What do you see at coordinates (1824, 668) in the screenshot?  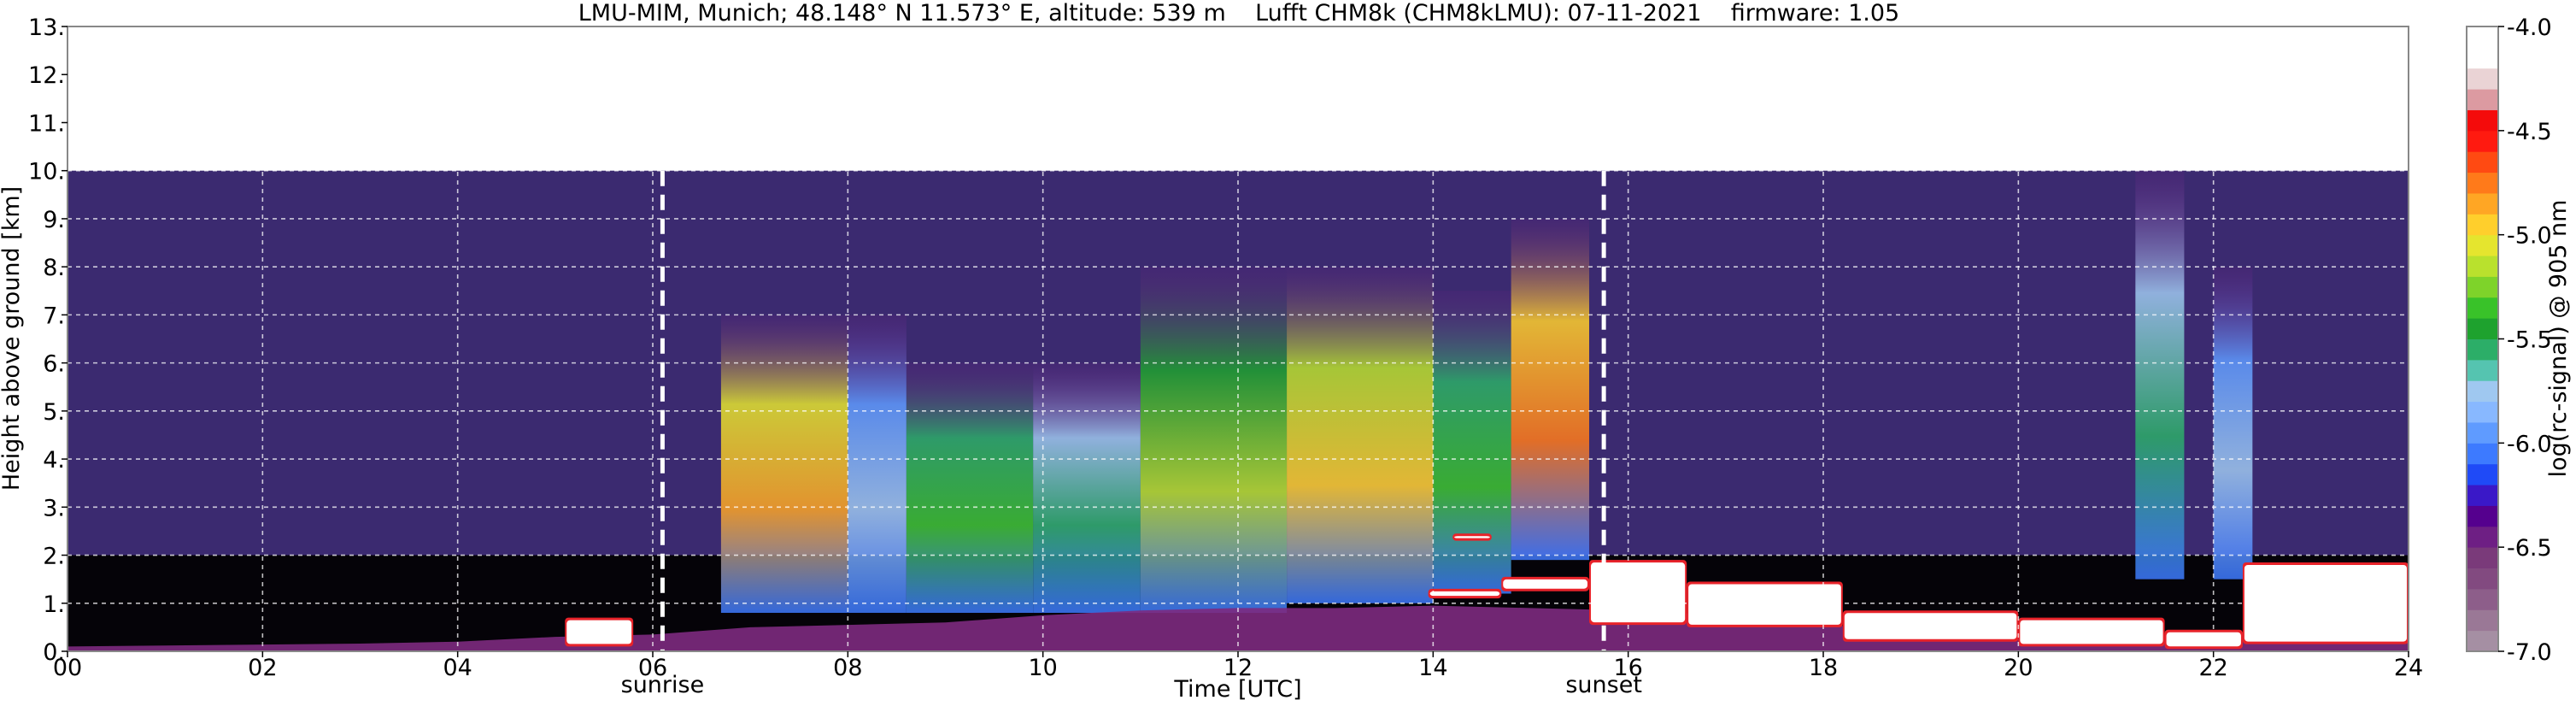 I see `x-tick-label: 18` at bounding box center [1824, 668].